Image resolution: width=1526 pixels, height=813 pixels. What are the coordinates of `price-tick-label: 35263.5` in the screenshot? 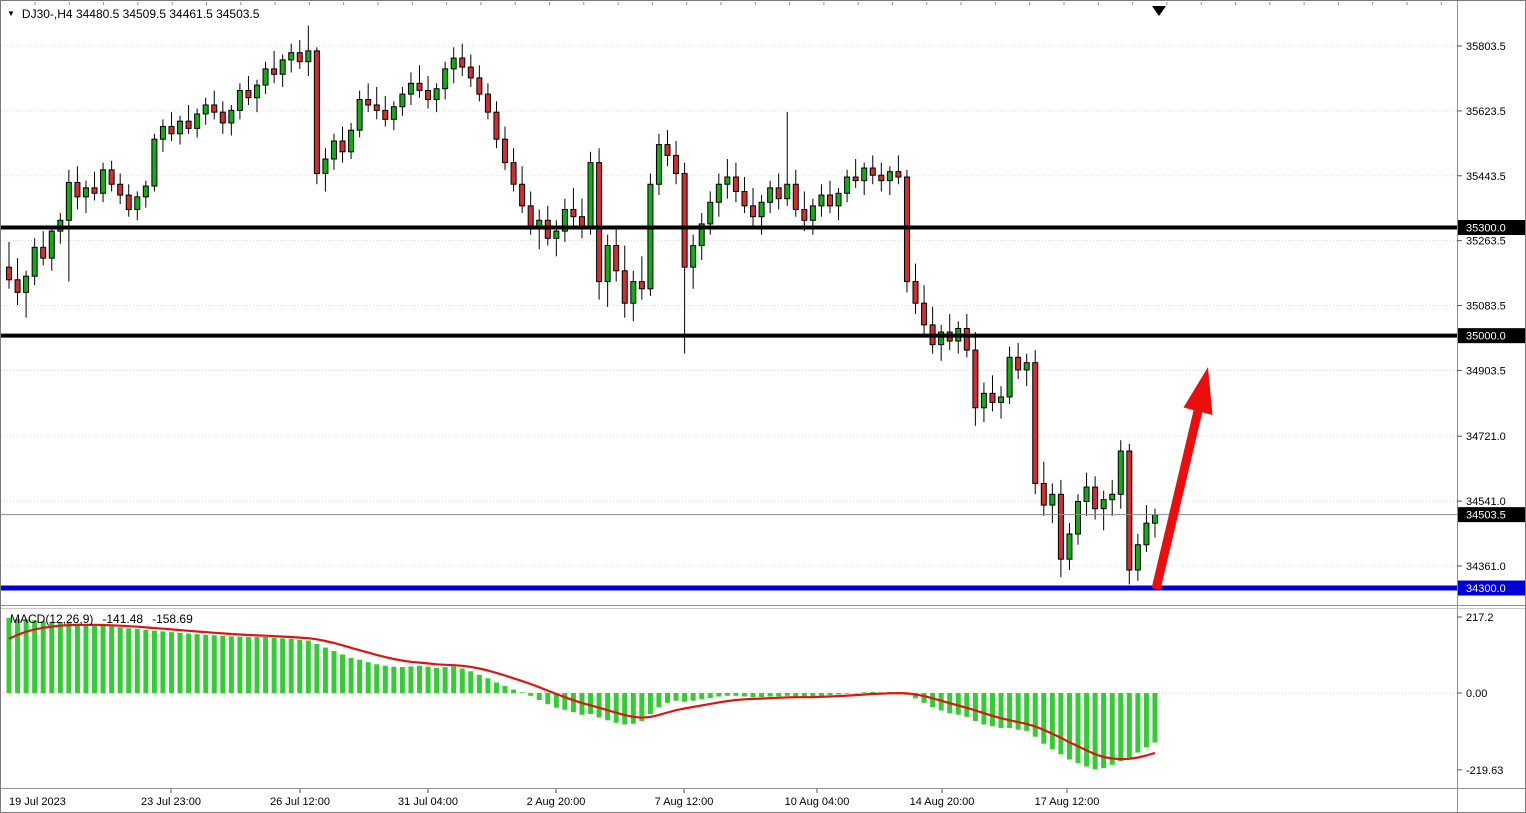 It's located at (1486, 242).